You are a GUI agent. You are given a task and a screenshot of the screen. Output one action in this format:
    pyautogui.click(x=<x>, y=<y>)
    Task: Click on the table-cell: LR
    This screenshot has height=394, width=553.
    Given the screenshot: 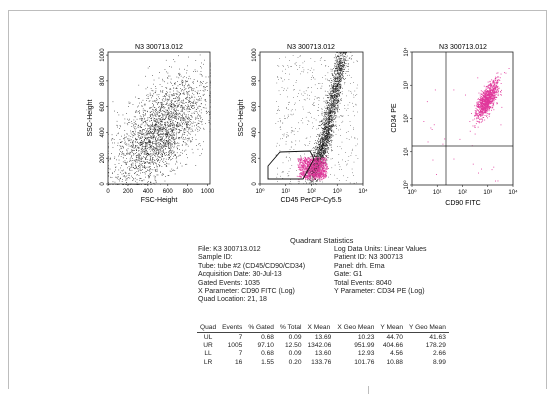 What is the action you would take?
    pyautogui.click(x=208, y=362)
    